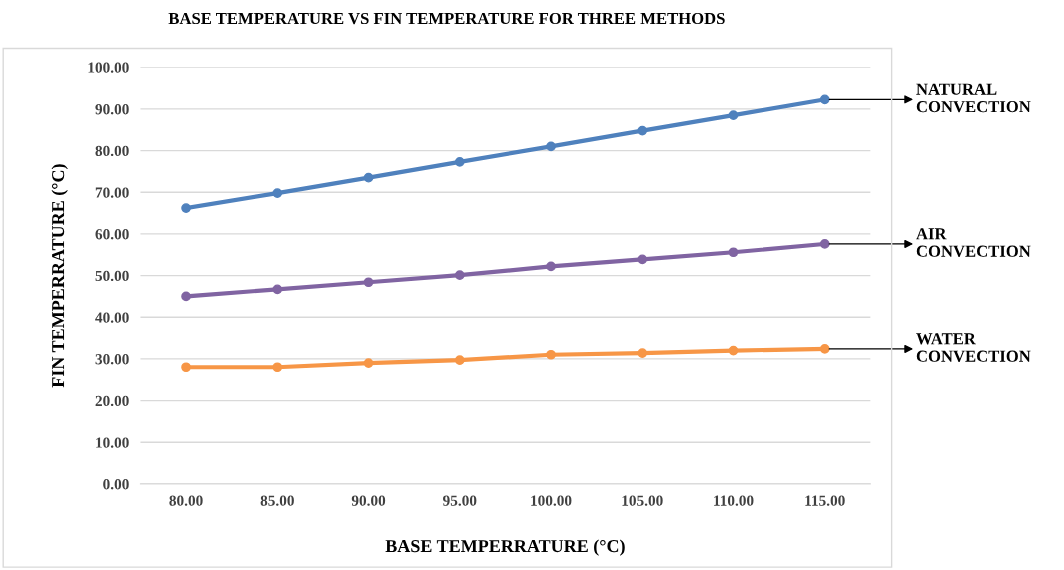  I want to click on x-tick-label: 110.00, so click(734, 500).